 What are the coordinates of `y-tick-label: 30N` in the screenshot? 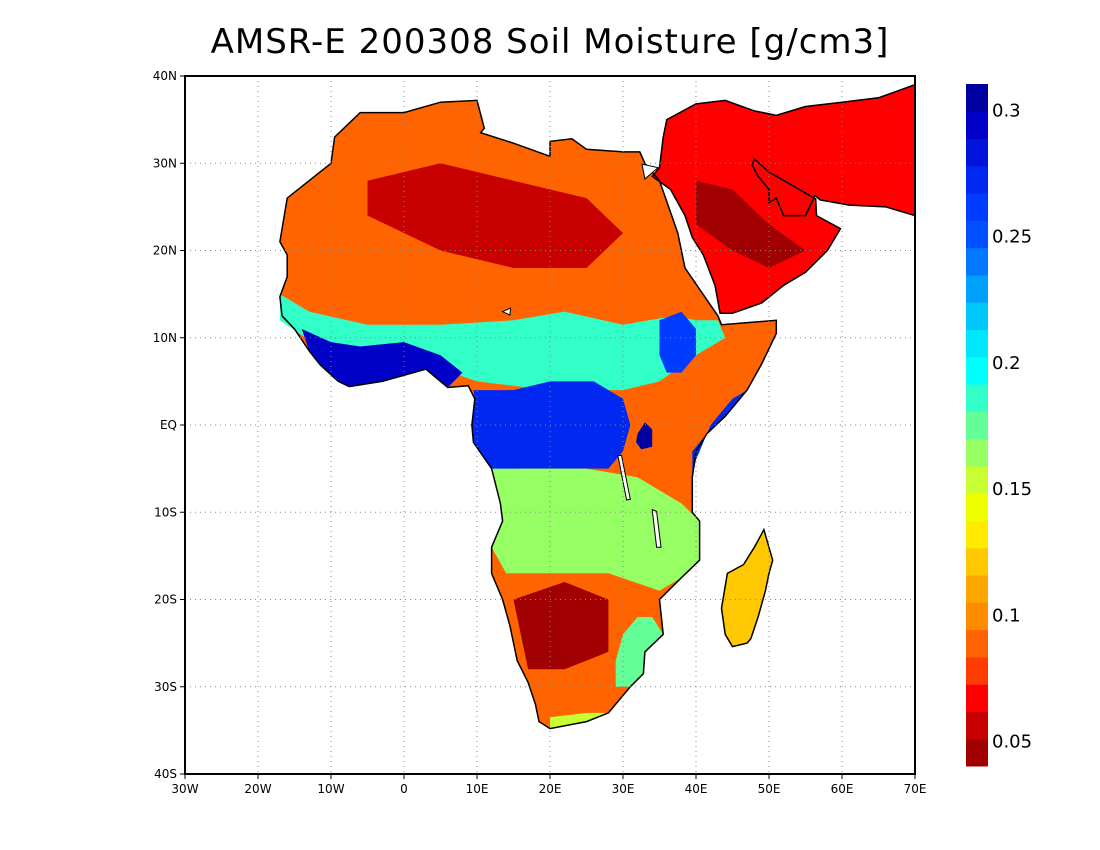 It's located at (165, 163).